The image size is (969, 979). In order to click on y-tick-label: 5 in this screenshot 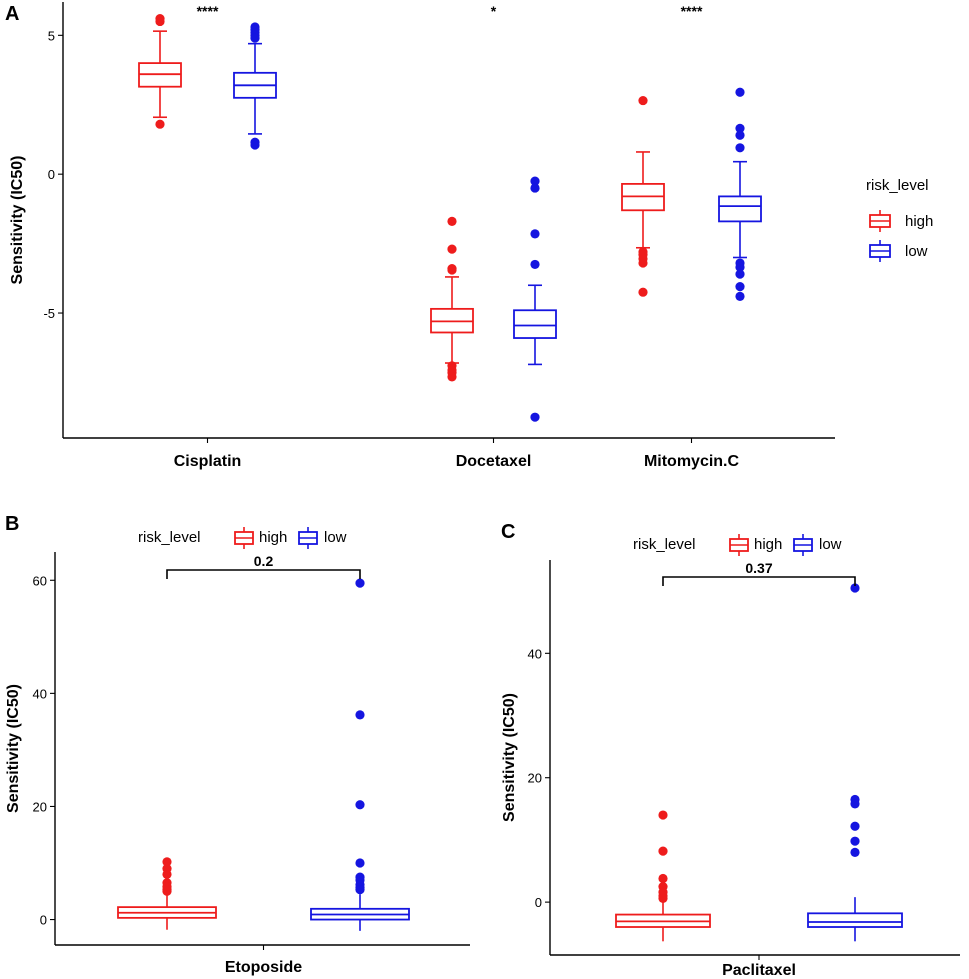, I will do `click(51, 35)`.